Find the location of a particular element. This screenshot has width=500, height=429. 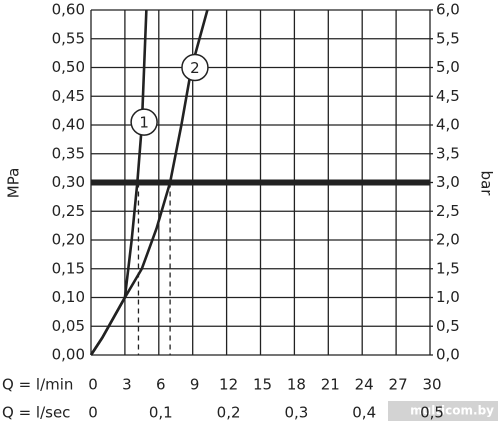

y-tick-label: 0,55 is located at coordinates (68, 38).